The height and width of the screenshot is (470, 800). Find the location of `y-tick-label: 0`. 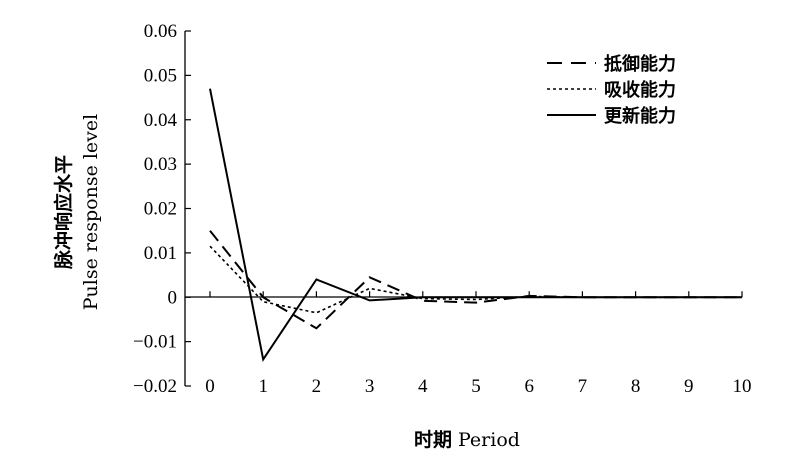

y-tick-label: 0 is located at coordinates (173, 297).